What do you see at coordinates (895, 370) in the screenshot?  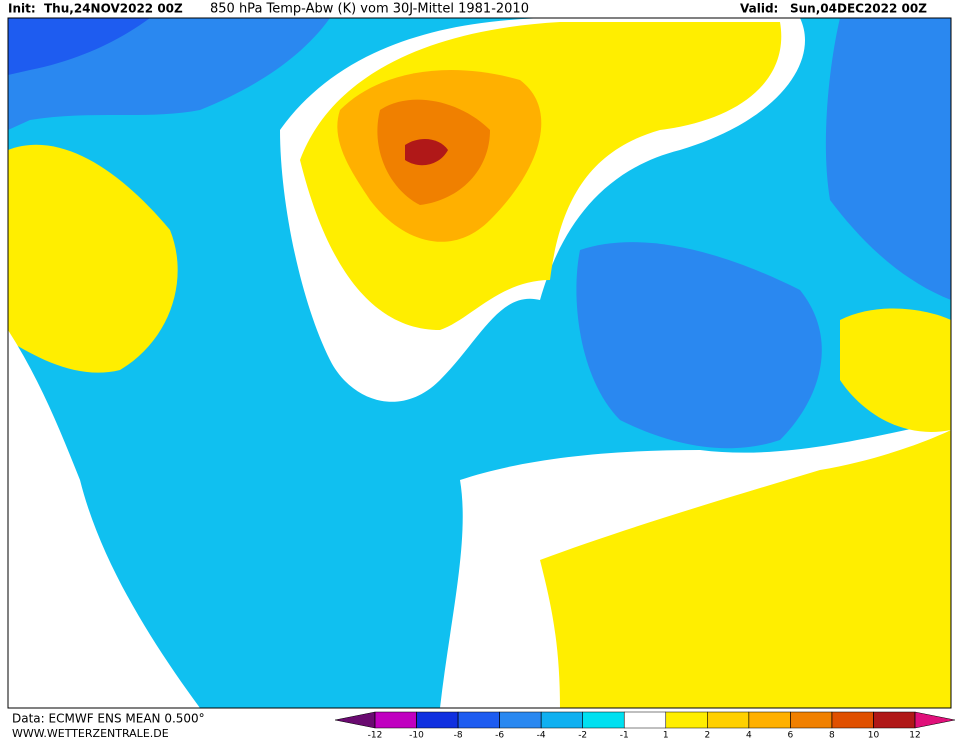 I see `field-yellow-east` at bounding box center [895, 370].